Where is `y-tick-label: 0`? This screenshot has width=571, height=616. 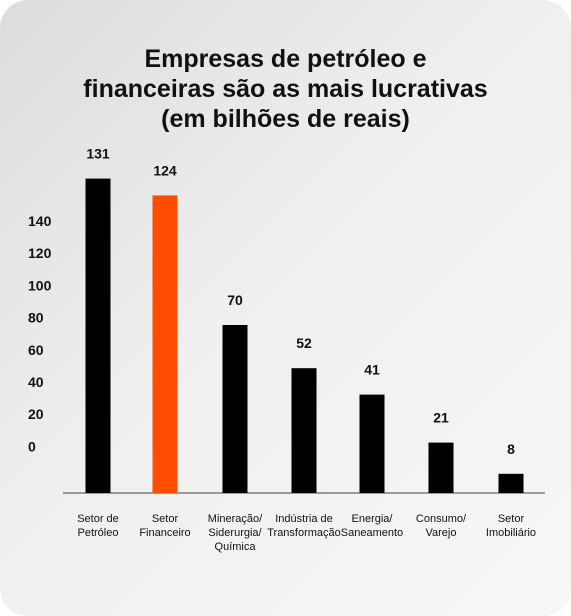 y-tick-label: 0 is located at coordinates (32, 446).